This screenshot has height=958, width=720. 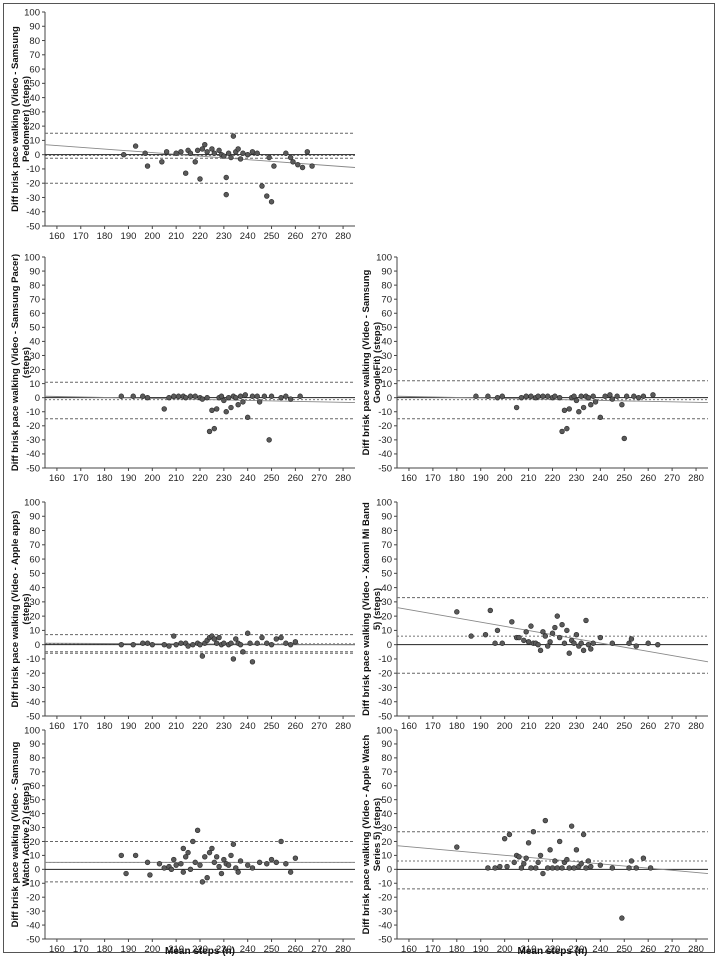 What do you see at coordinates (81, 726) in the screenshot?
I see `x-tick-label: 170` at bounding box center [81, 726].